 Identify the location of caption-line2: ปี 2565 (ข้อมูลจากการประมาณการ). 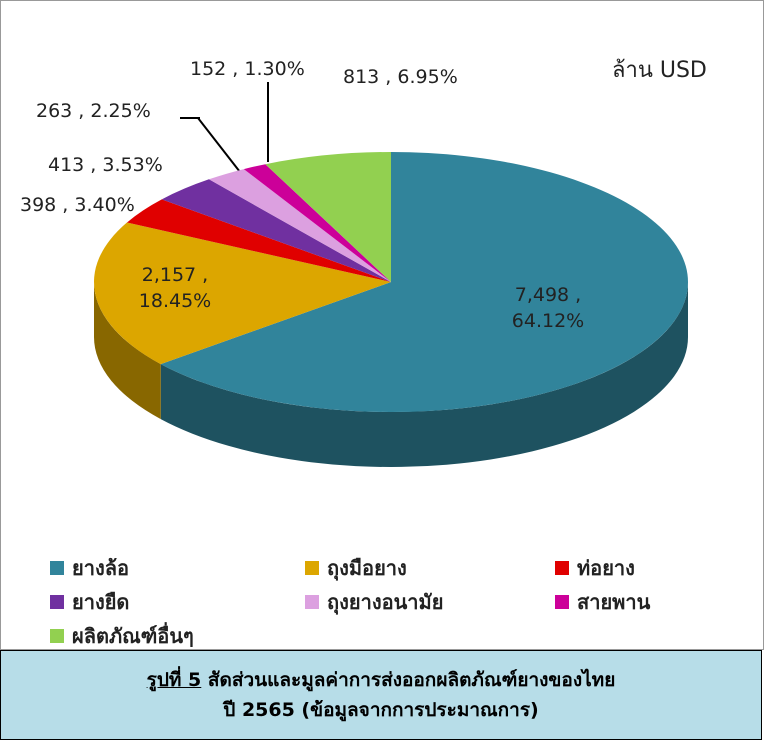
(381, 710).